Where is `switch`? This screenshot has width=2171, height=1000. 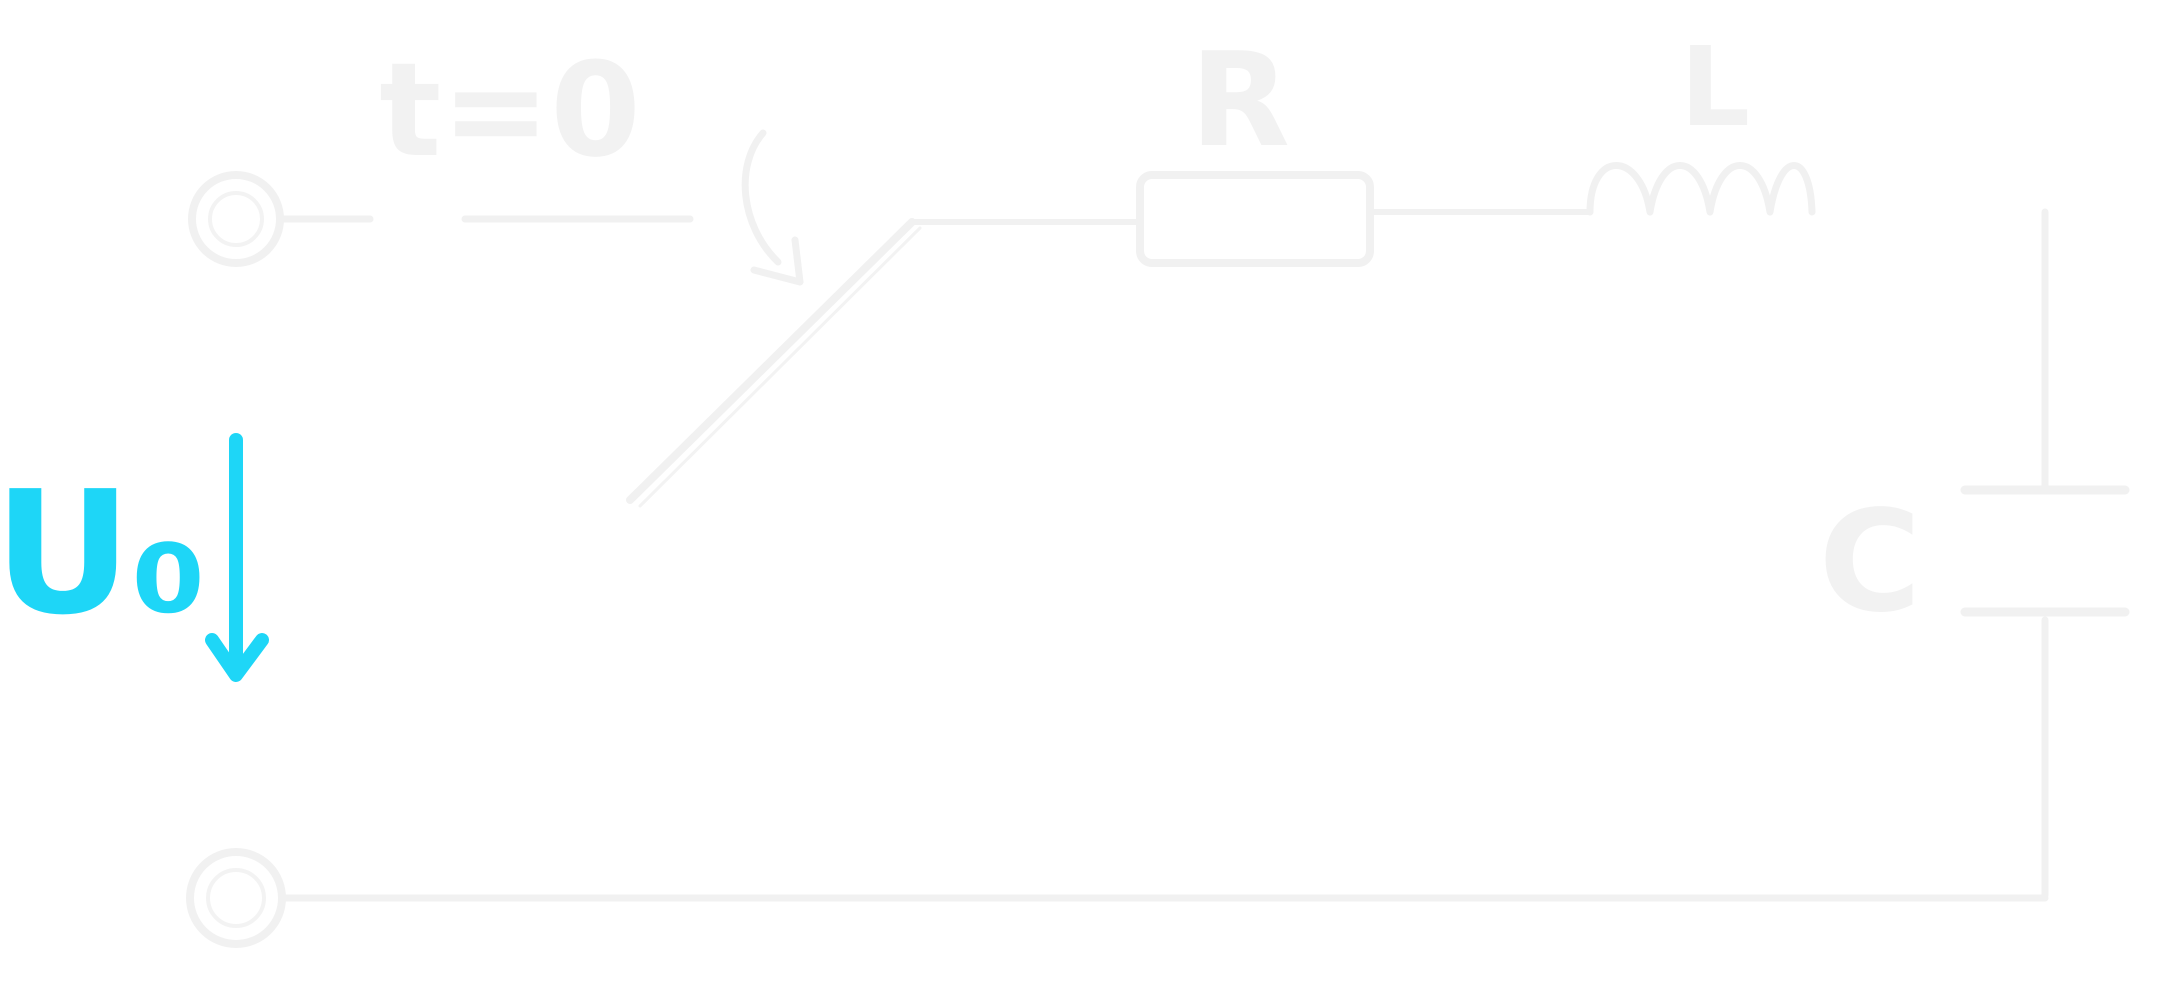 switch is located at coordinates (774, 318).